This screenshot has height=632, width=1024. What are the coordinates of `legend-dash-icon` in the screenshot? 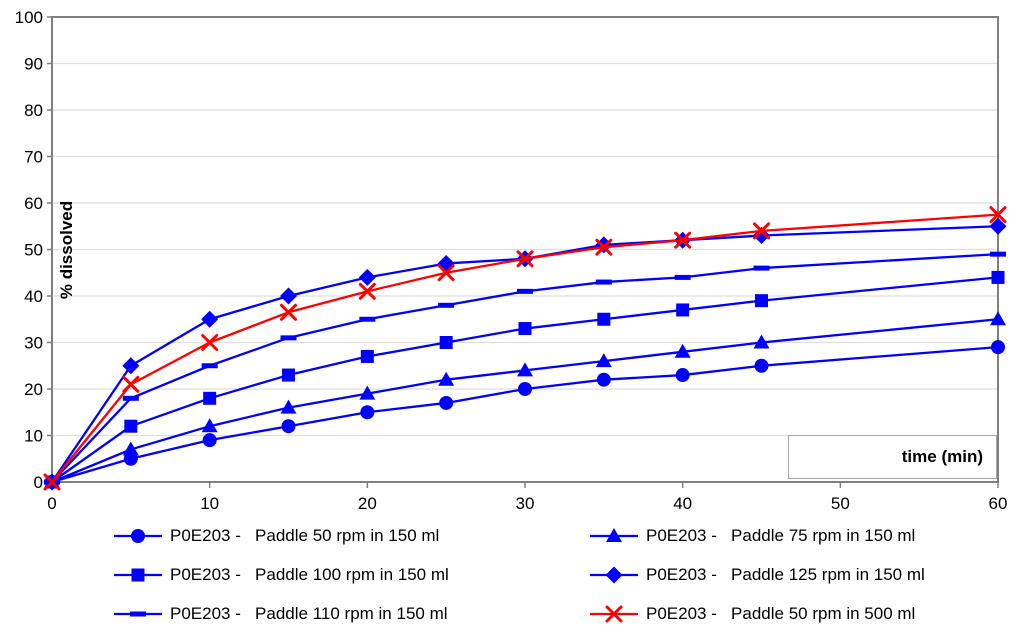 It's located at (138, 614).